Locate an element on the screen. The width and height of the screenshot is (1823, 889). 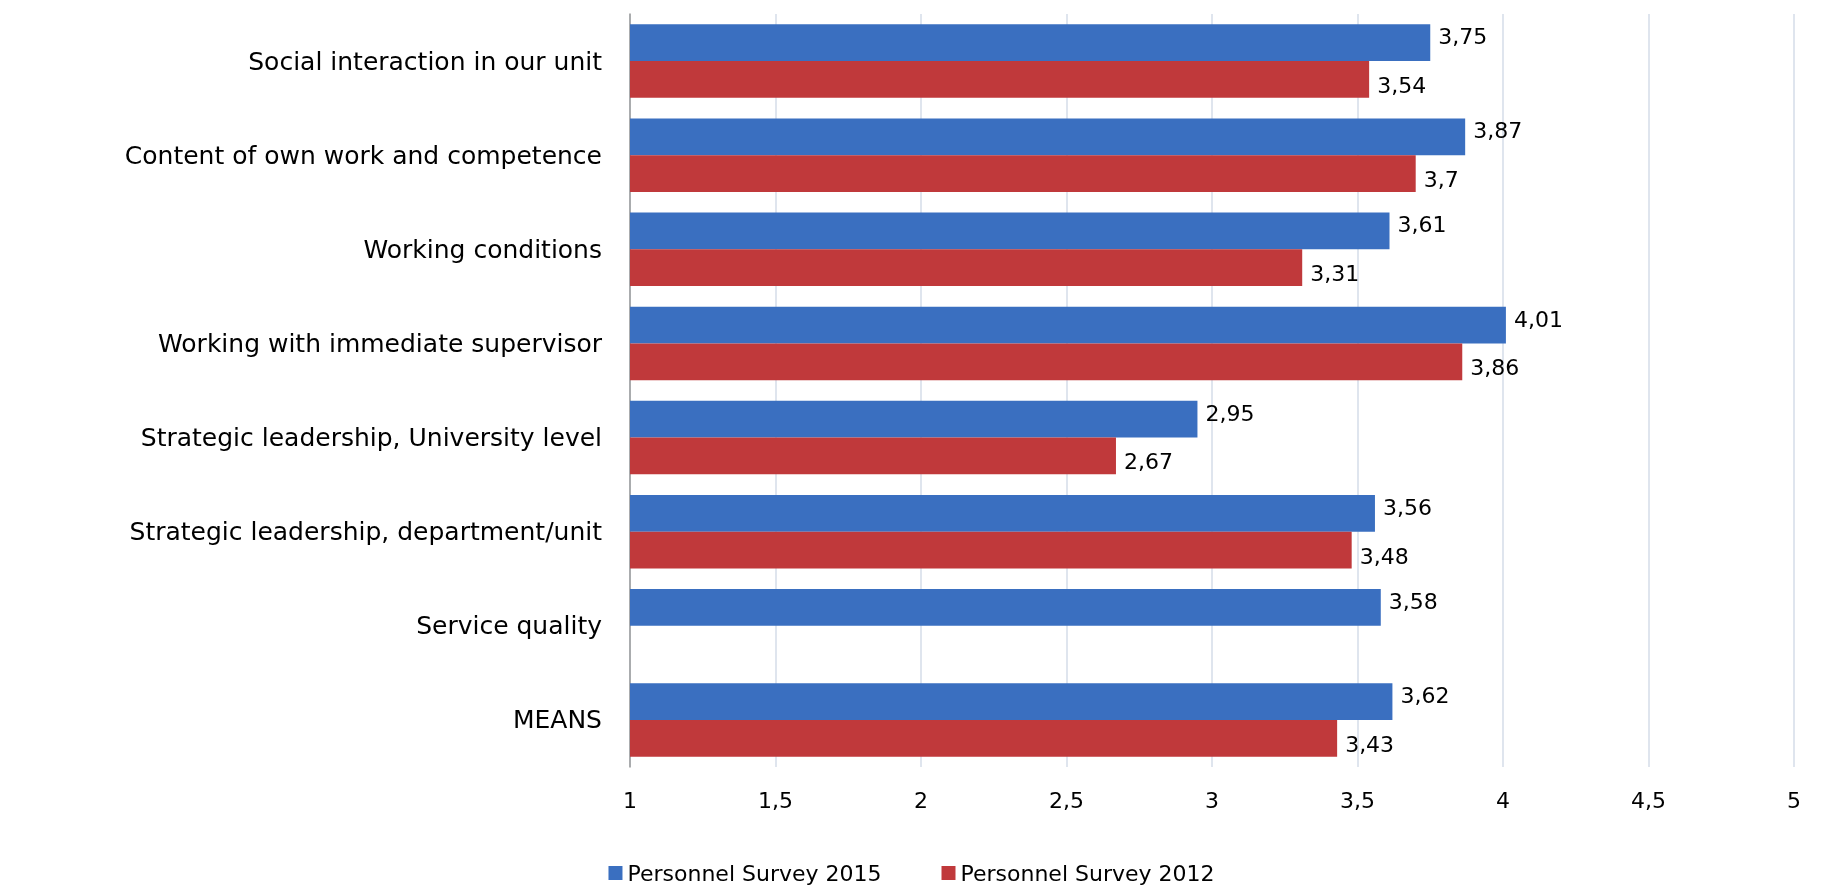
y-tick-label: Service quality is located at coordinates (509, 626).